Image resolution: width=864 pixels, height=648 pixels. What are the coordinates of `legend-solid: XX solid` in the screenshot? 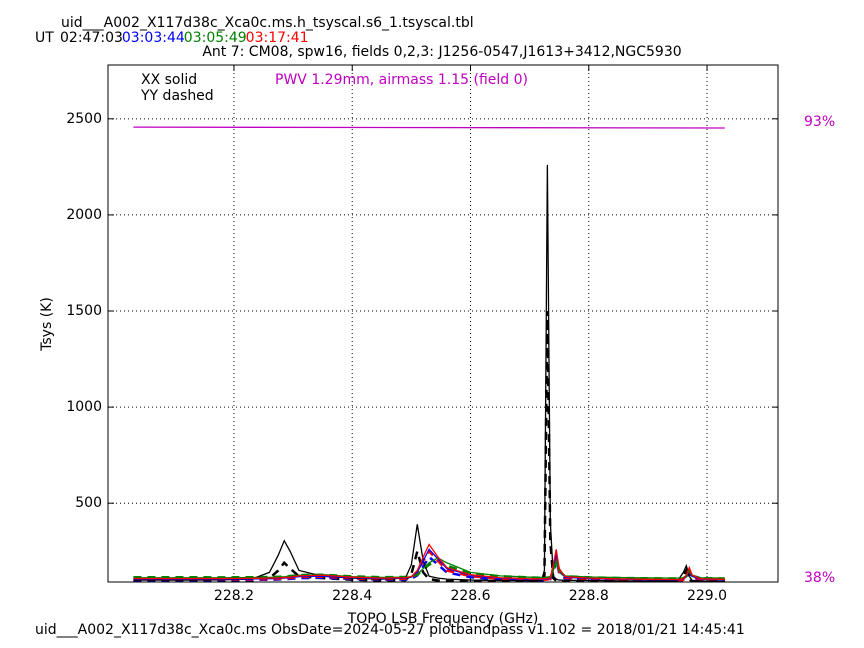 It's located at (169, 80).